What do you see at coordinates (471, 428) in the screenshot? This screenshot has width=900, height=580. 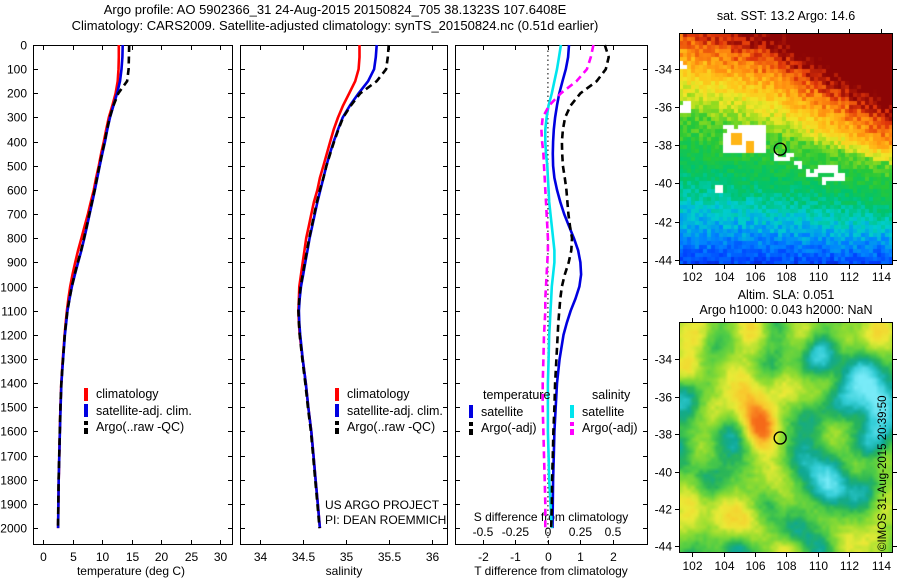 I see `argo-t-swatch` at bounding box center [471, 428].